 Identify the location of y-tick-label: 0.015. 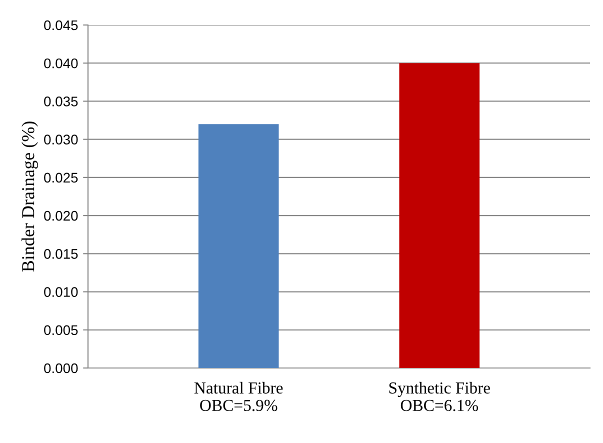
(61, 254).